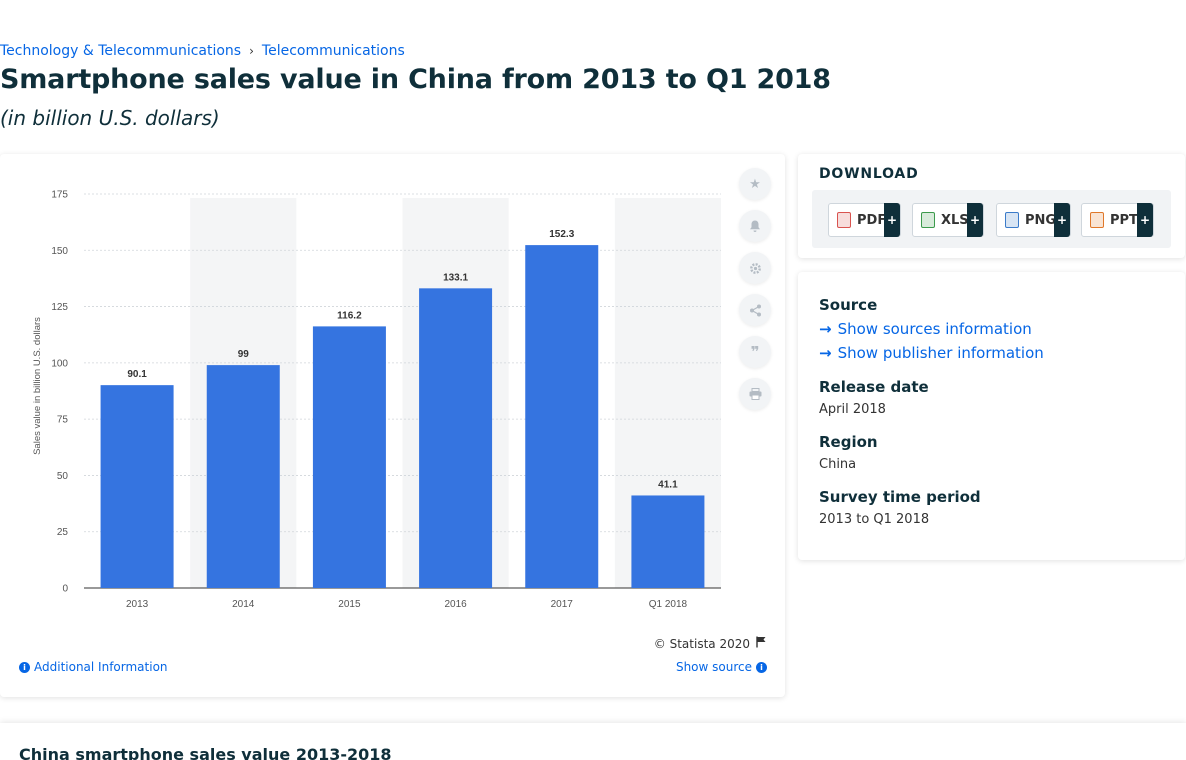 This screenshot has width=1186, height=760. I want to click on copyright: © Statista 2020, so click(710, 643).